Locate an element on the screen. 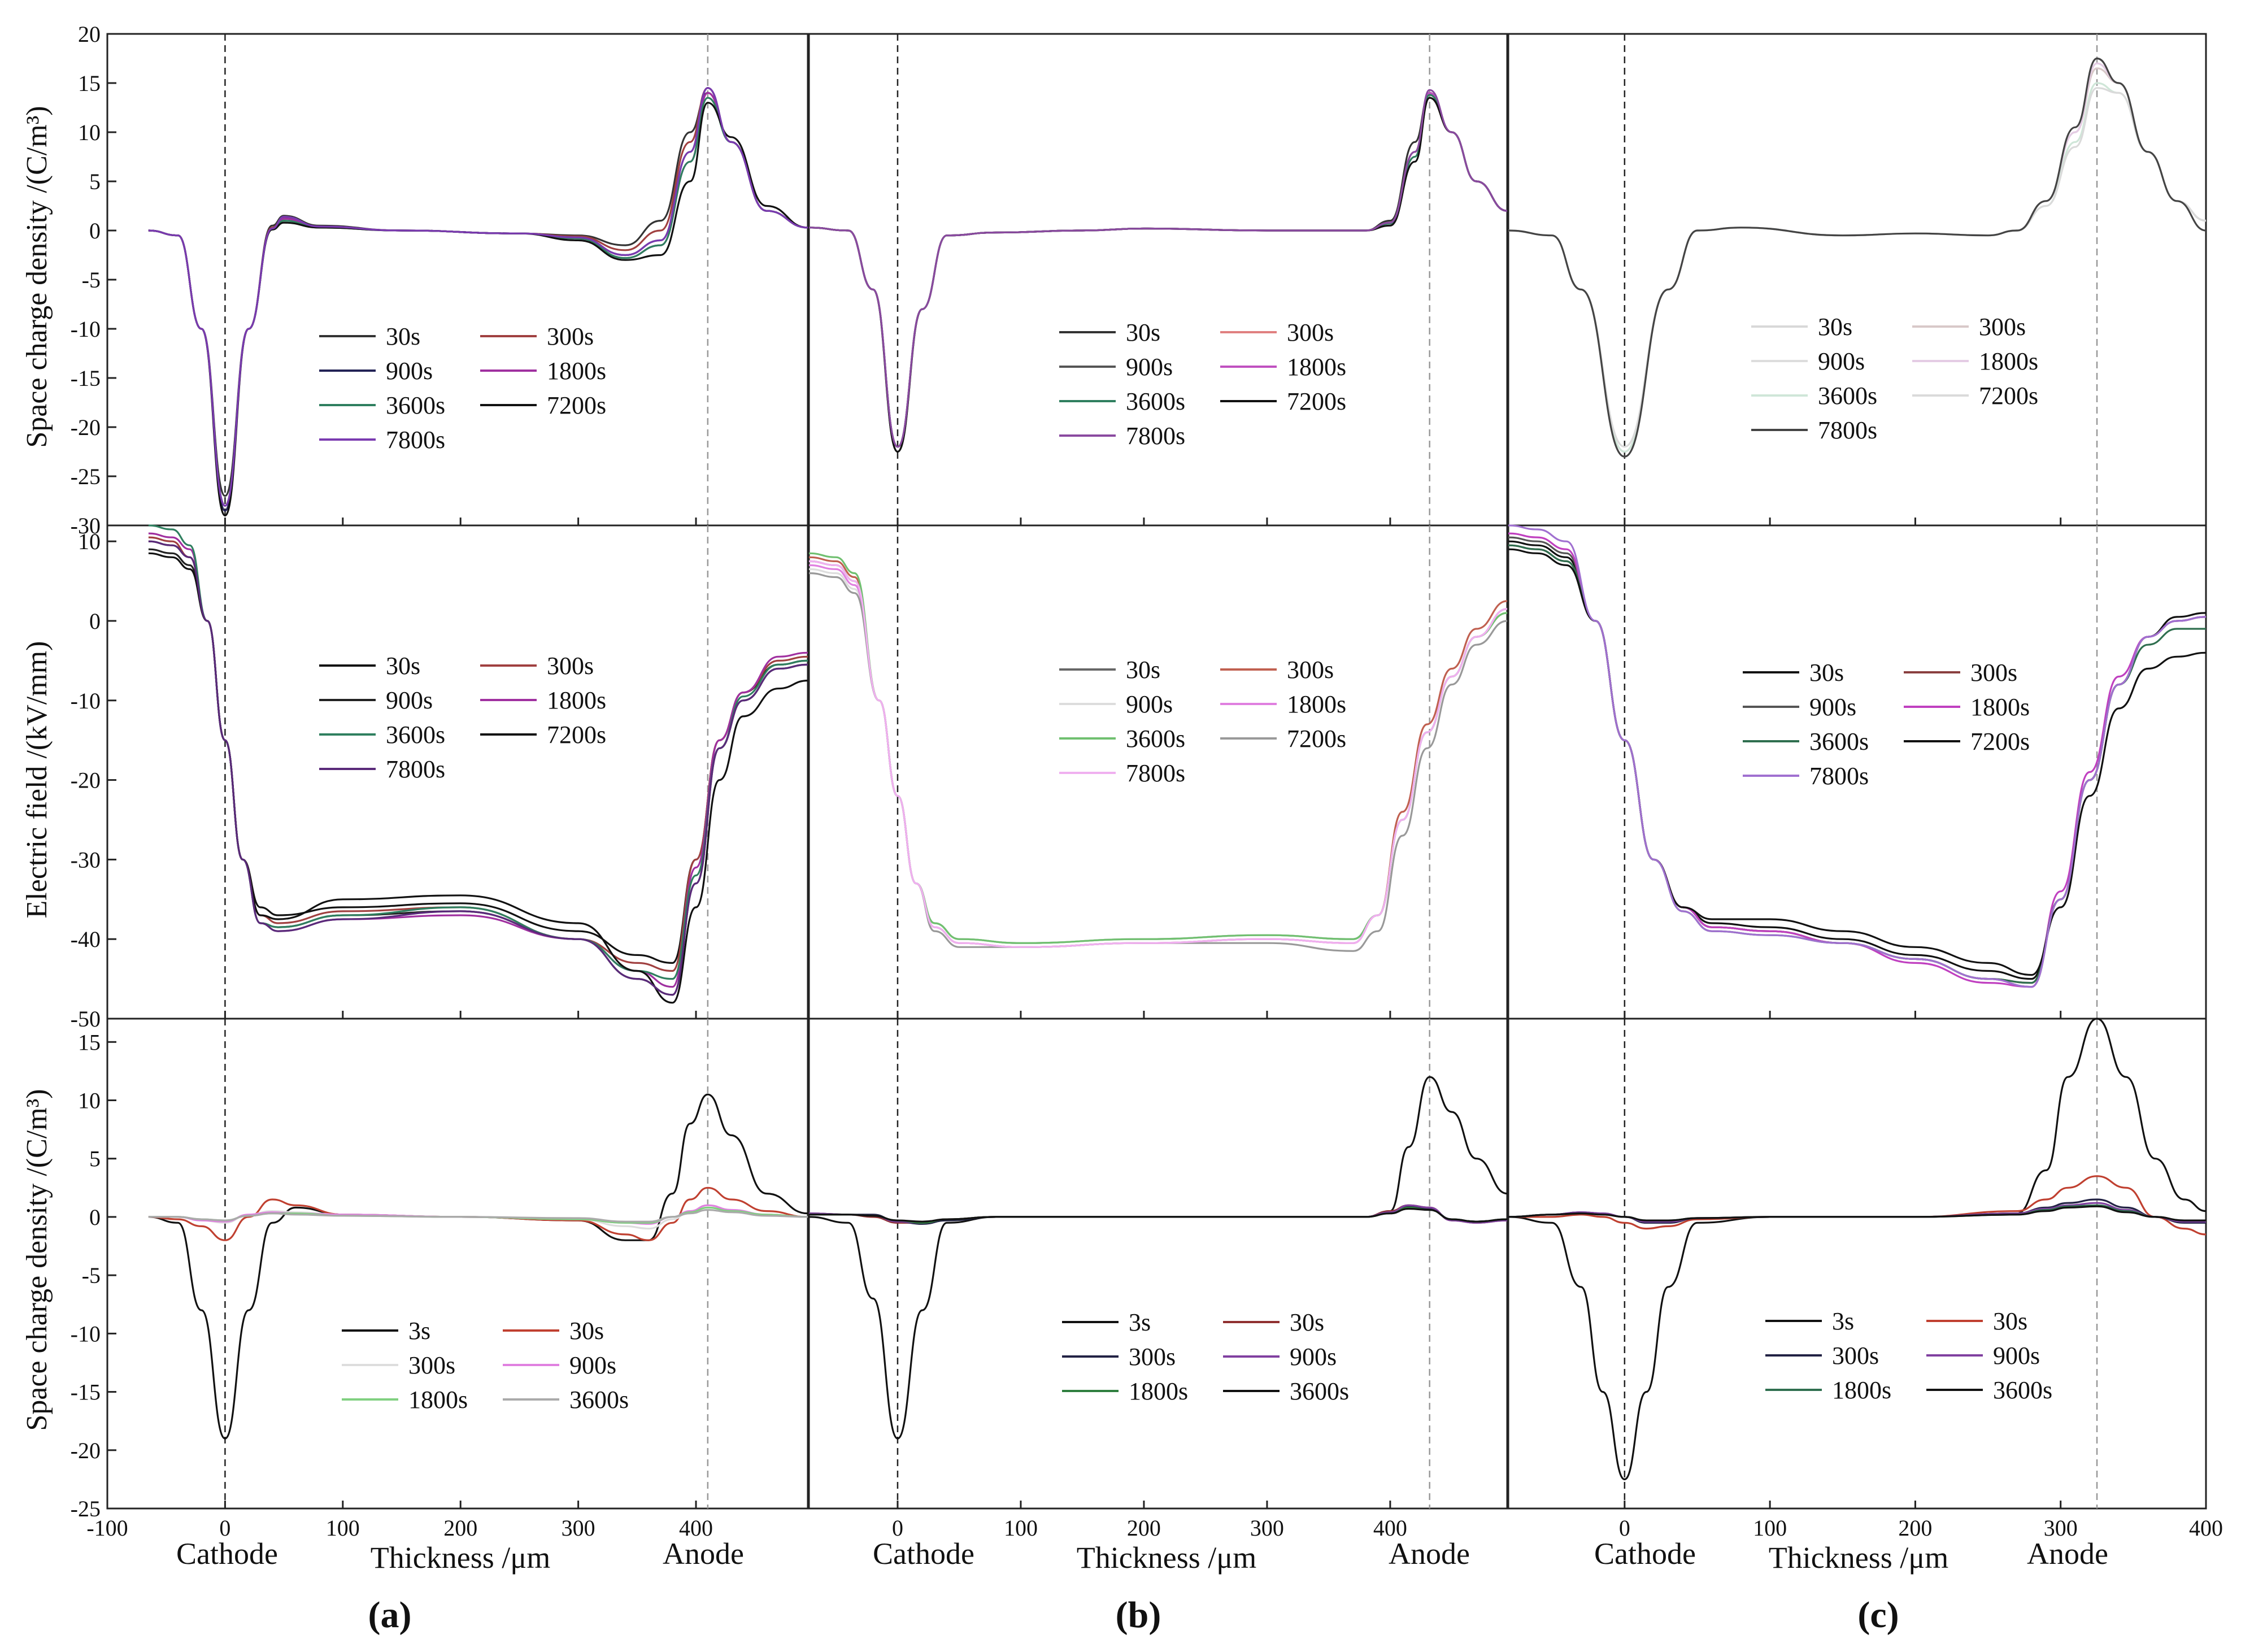  legend-label-c-middle-7200s: 7200s is located at coordinates (2000, 741).